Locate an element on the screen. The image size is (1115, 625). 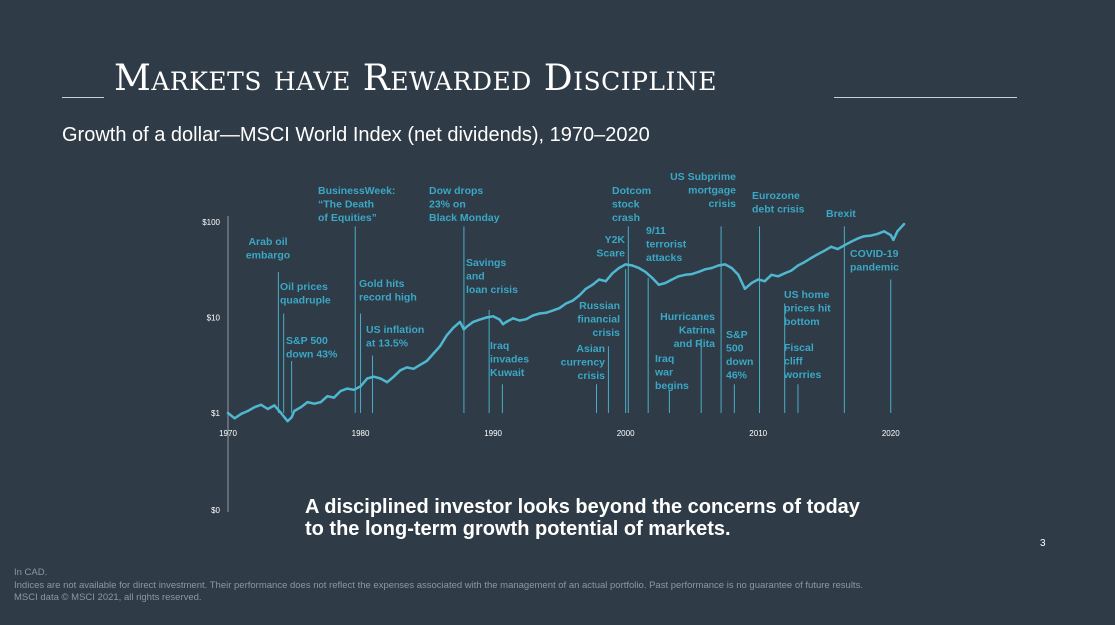
annotation-label: Gold hits record high is located at coordinates (388, 291).